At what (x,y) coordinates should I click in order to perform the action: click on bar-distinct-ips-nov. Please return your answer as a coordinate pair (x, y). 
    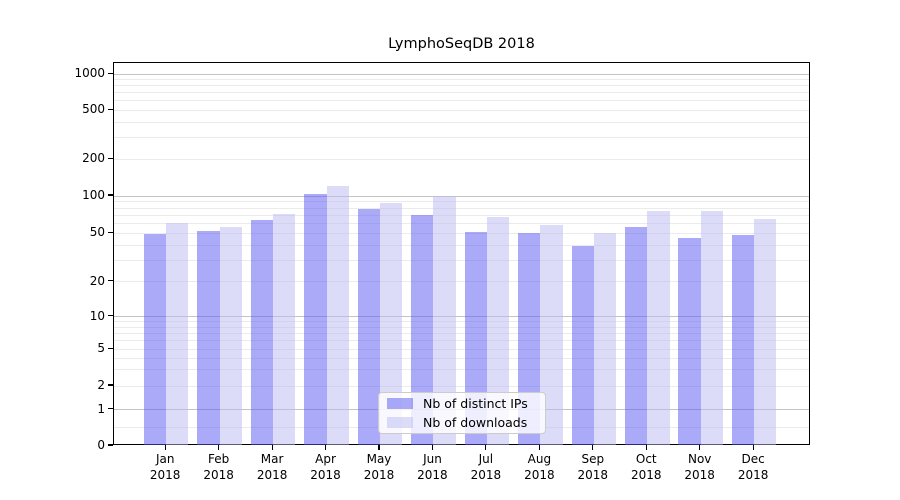
    Looking at the image, I should click on (689, 341).